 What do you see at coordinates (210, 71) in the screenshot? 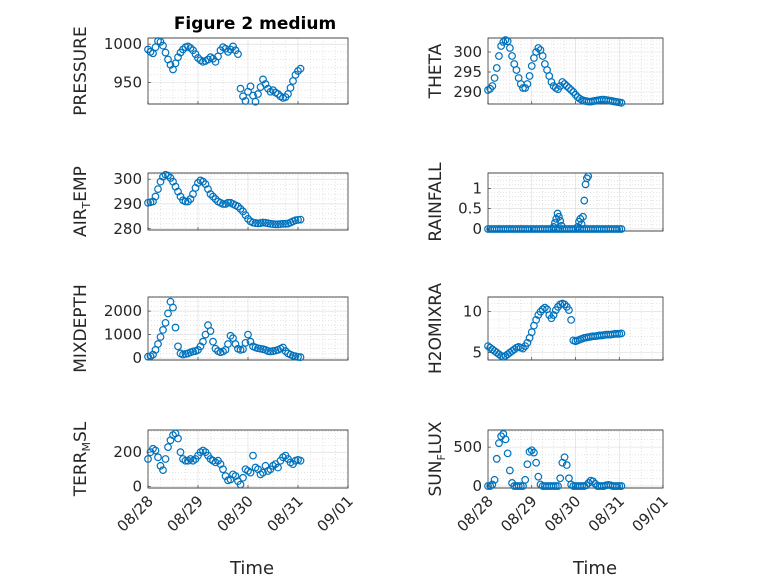
I see `subplot-pressure: 950 1000 PRESSURE` at bounding box center [210, 71].